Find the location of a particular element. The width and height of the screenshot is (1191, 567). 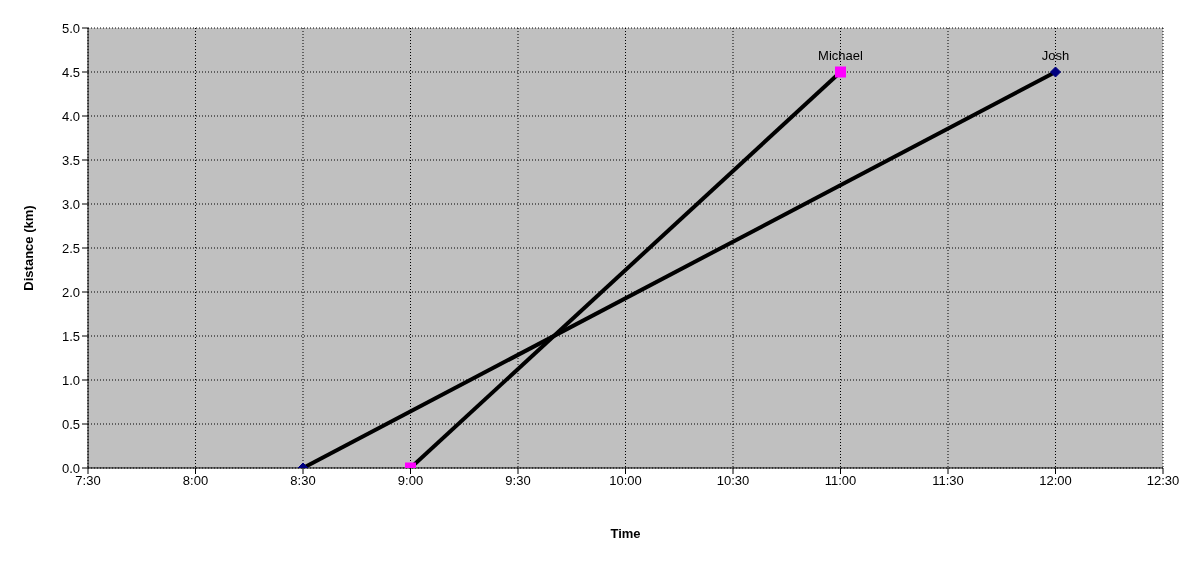

y-tick-label: 0.5 is located at coordinates (70, 424).